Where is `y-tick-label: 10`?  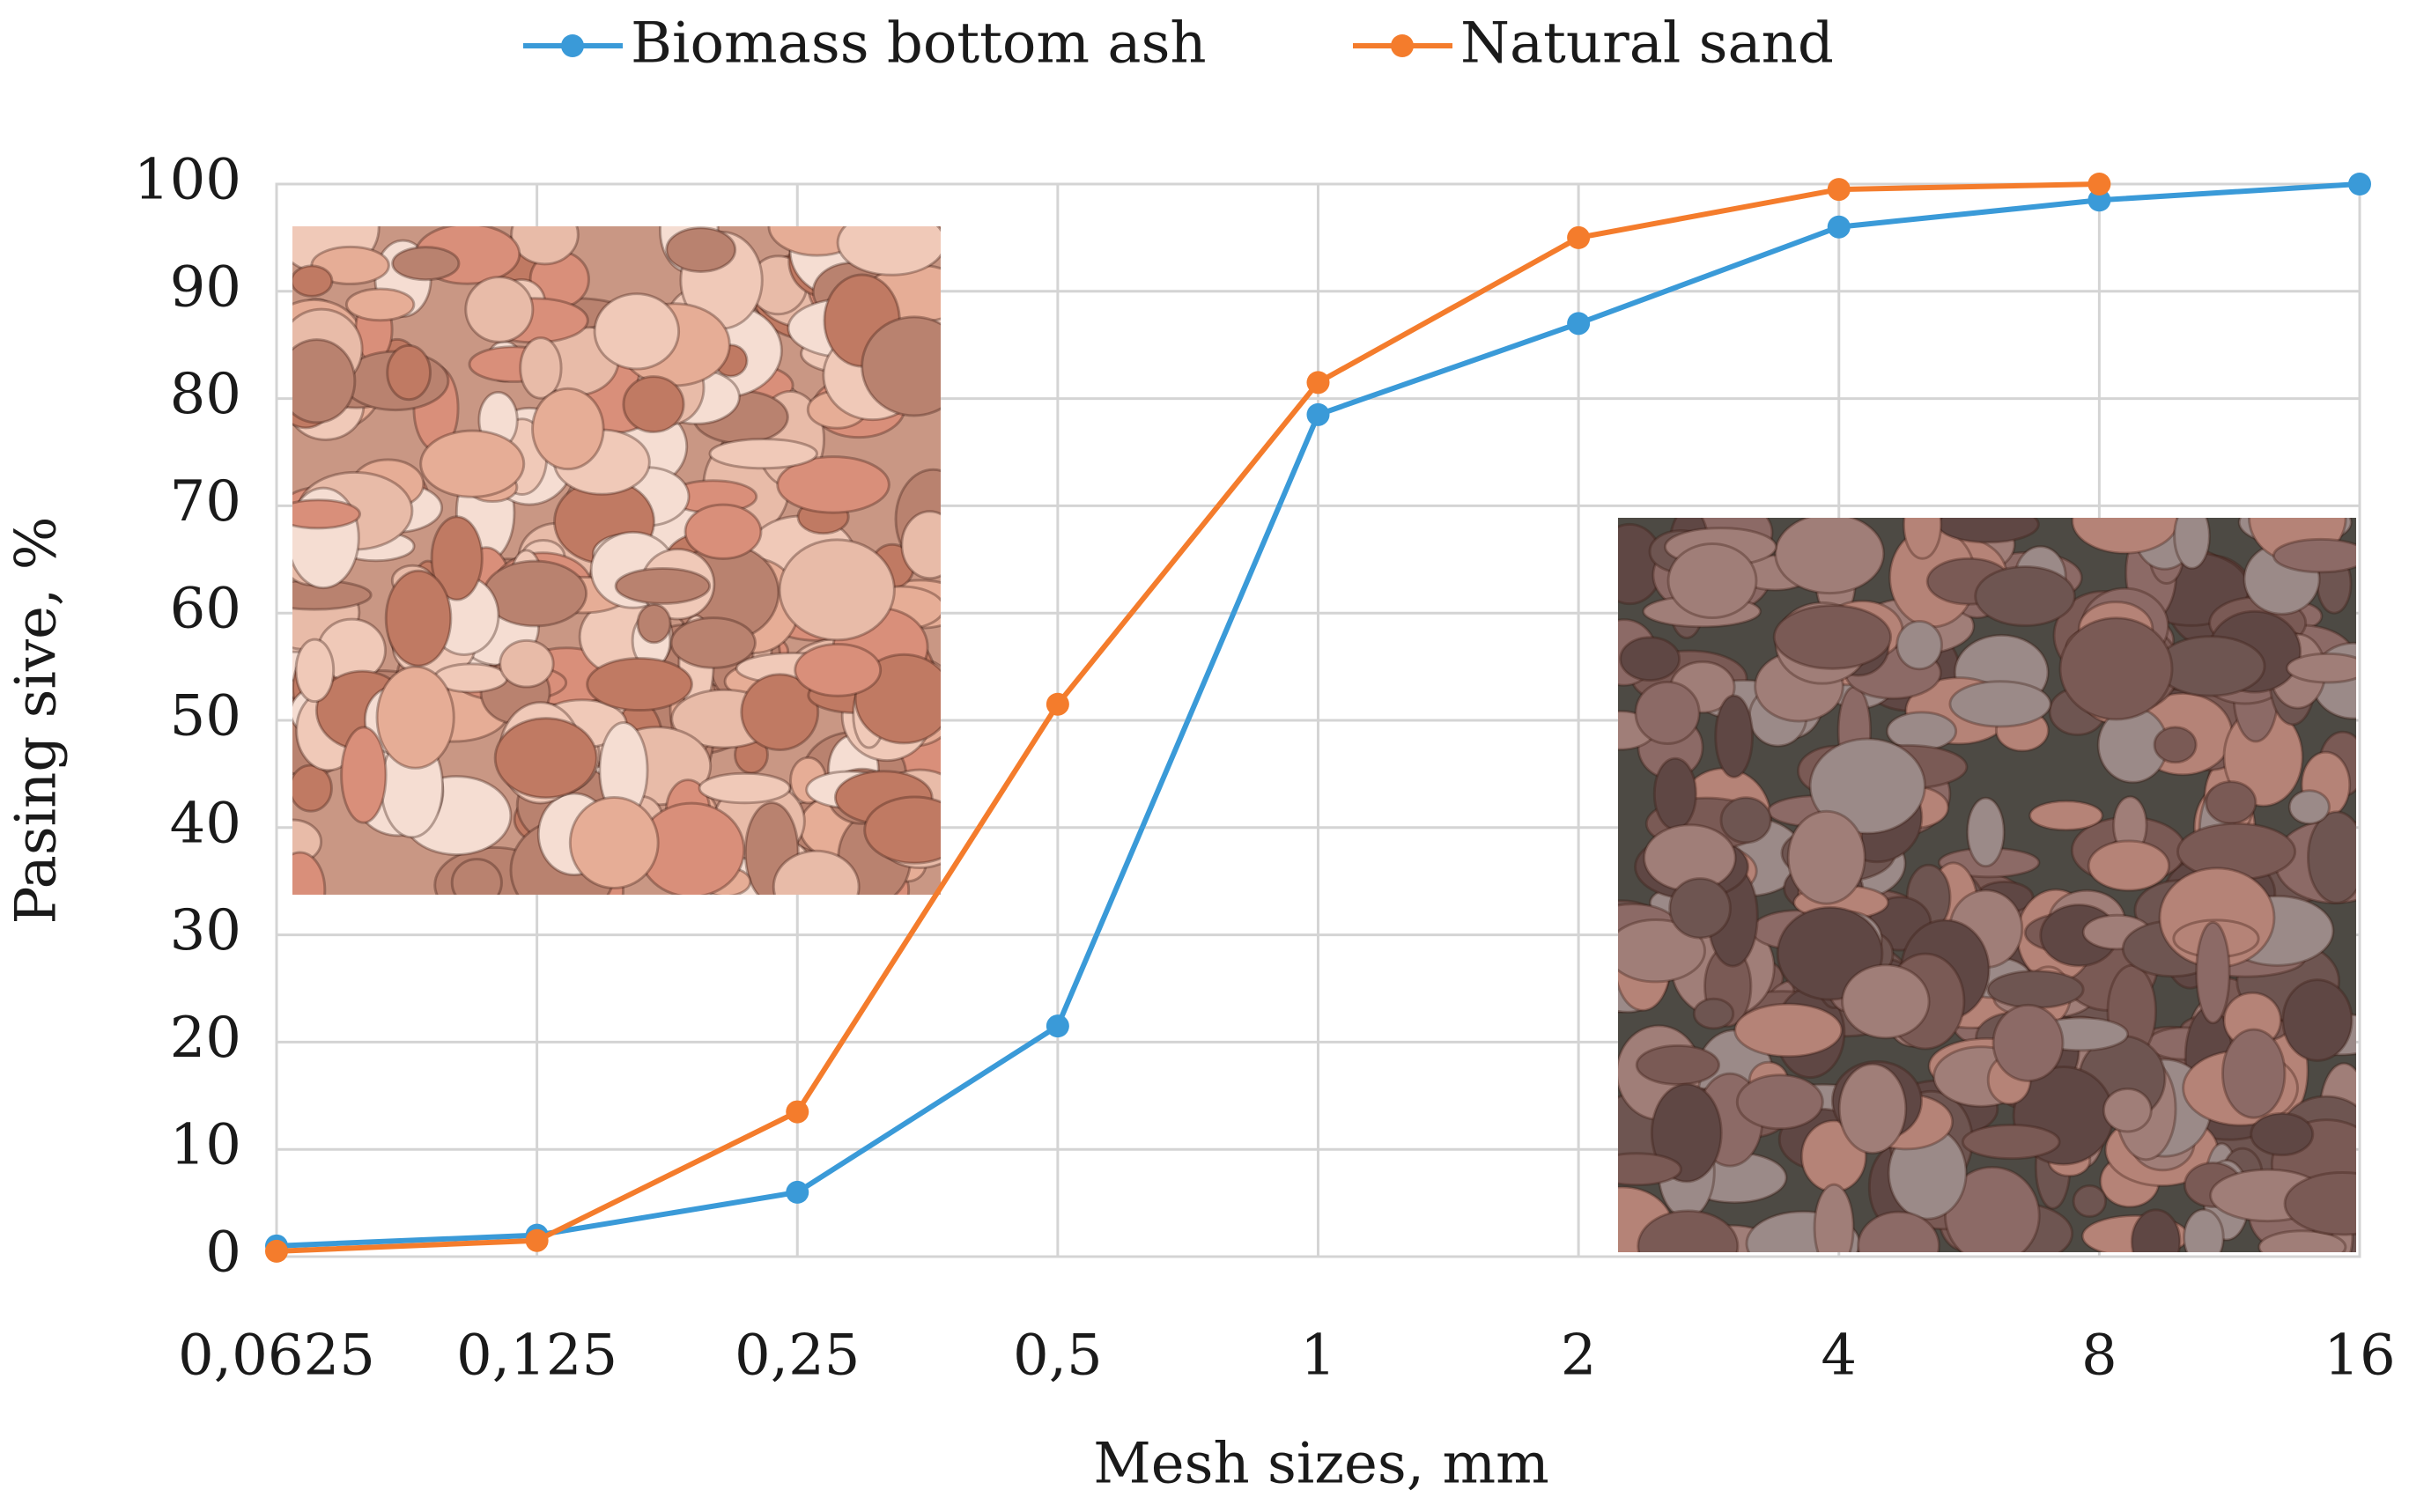 y-tick-label: 10 is located at coordinates (205, 1145).